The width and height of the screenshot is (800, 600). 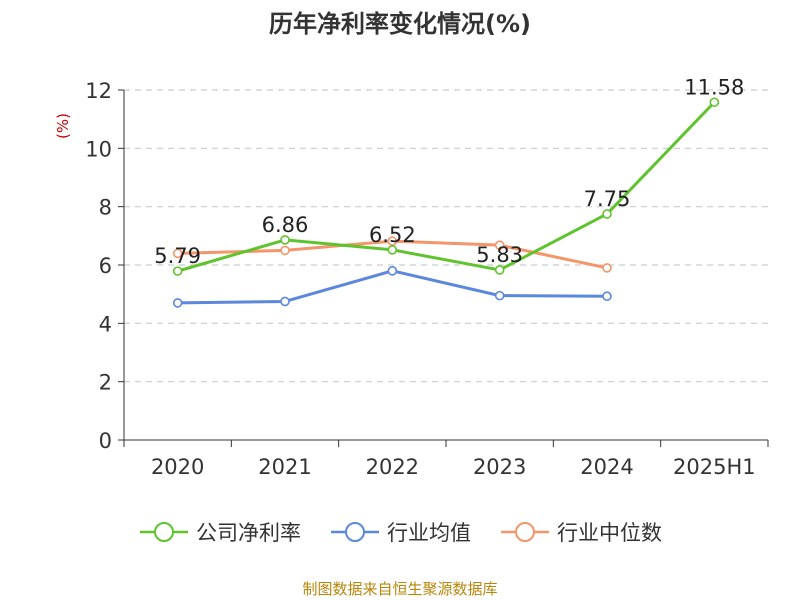 I want to click on y-tick-label: 4, so click(x=105, y=324).